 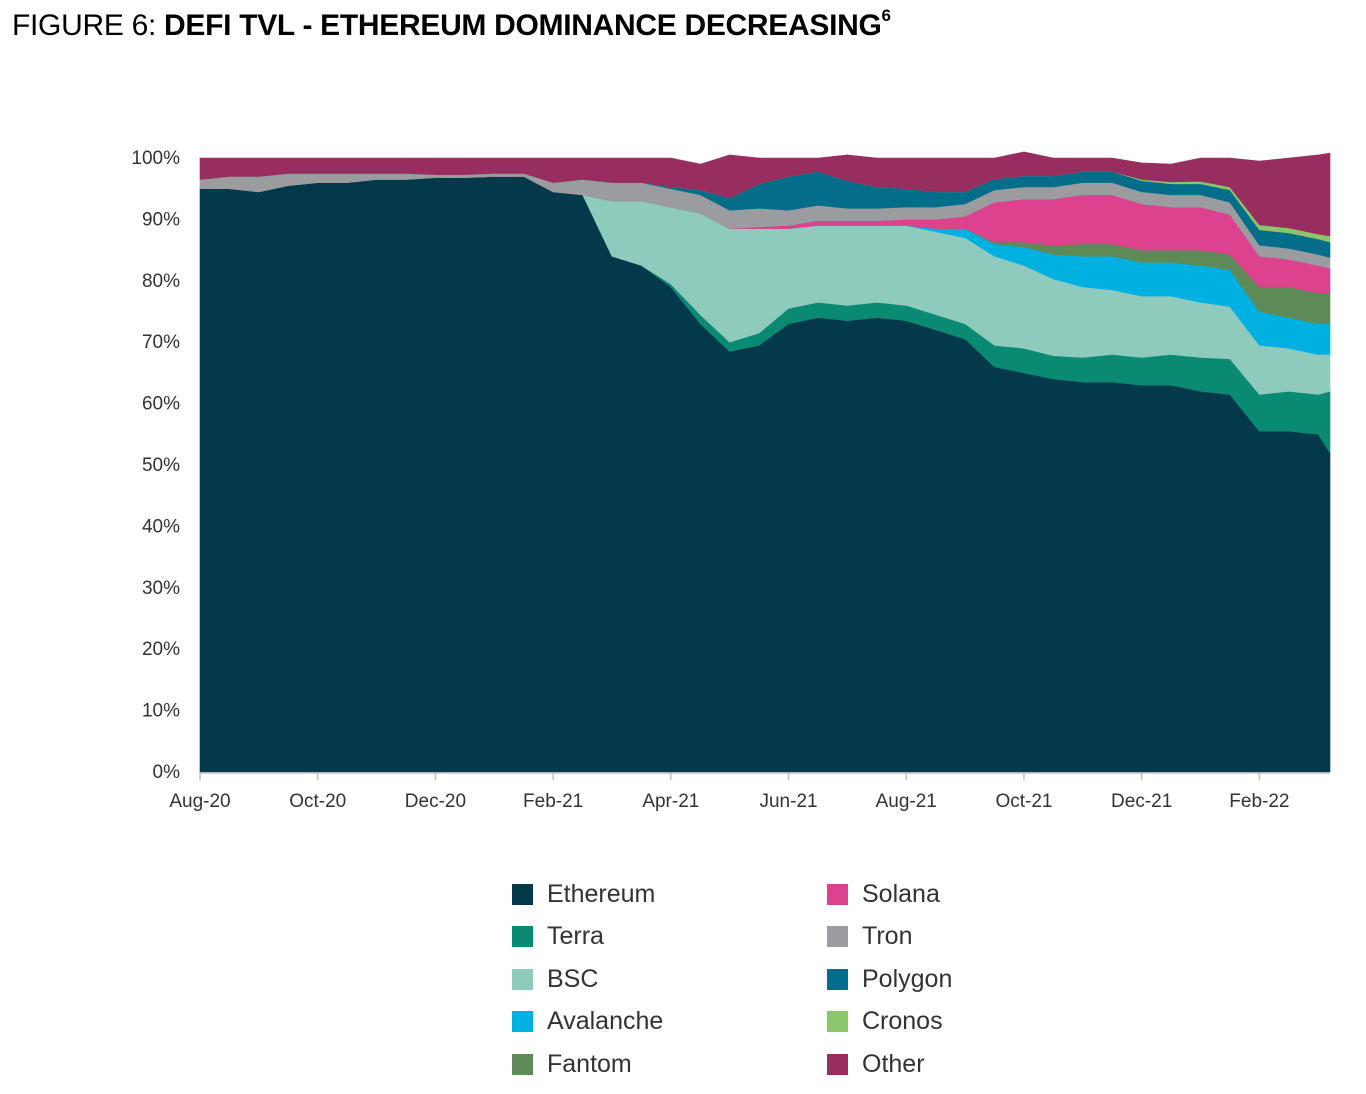 I want to click on y-tick-label: 30%, so click(x=161, y=588).